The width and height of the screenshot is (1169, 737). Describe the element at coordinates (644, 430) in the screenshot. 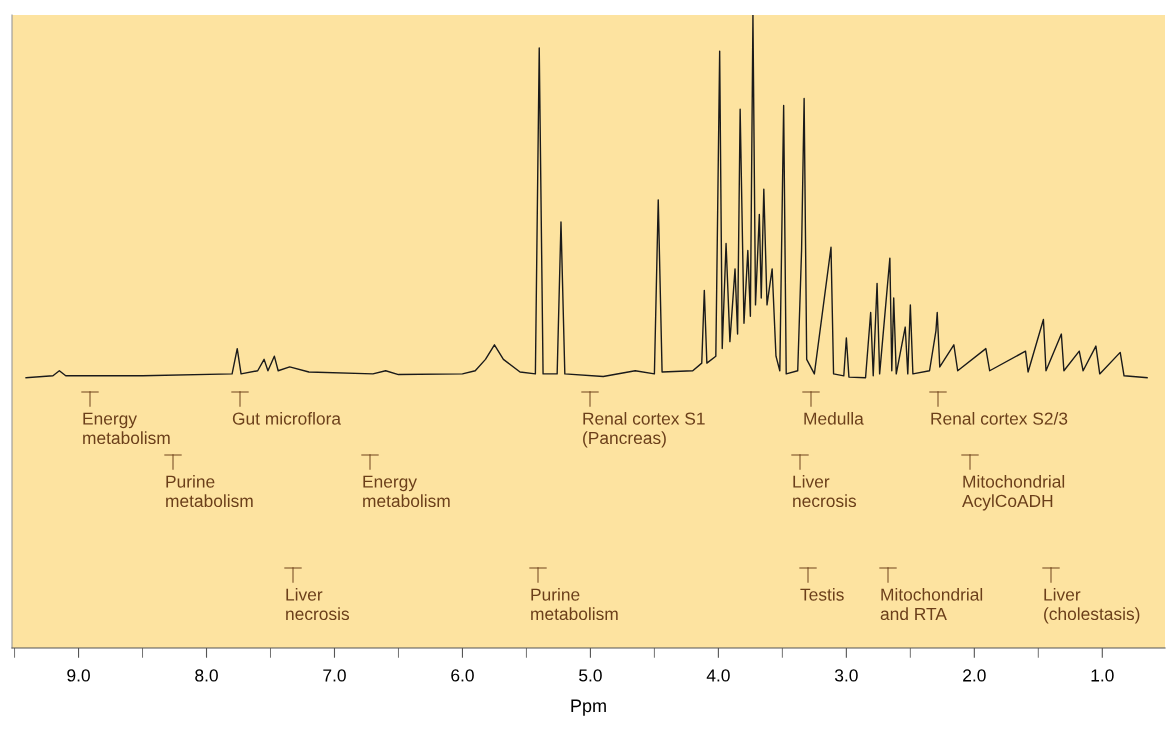

I see `annotation: Renal cortex S1 (Pancreas)` at that location.